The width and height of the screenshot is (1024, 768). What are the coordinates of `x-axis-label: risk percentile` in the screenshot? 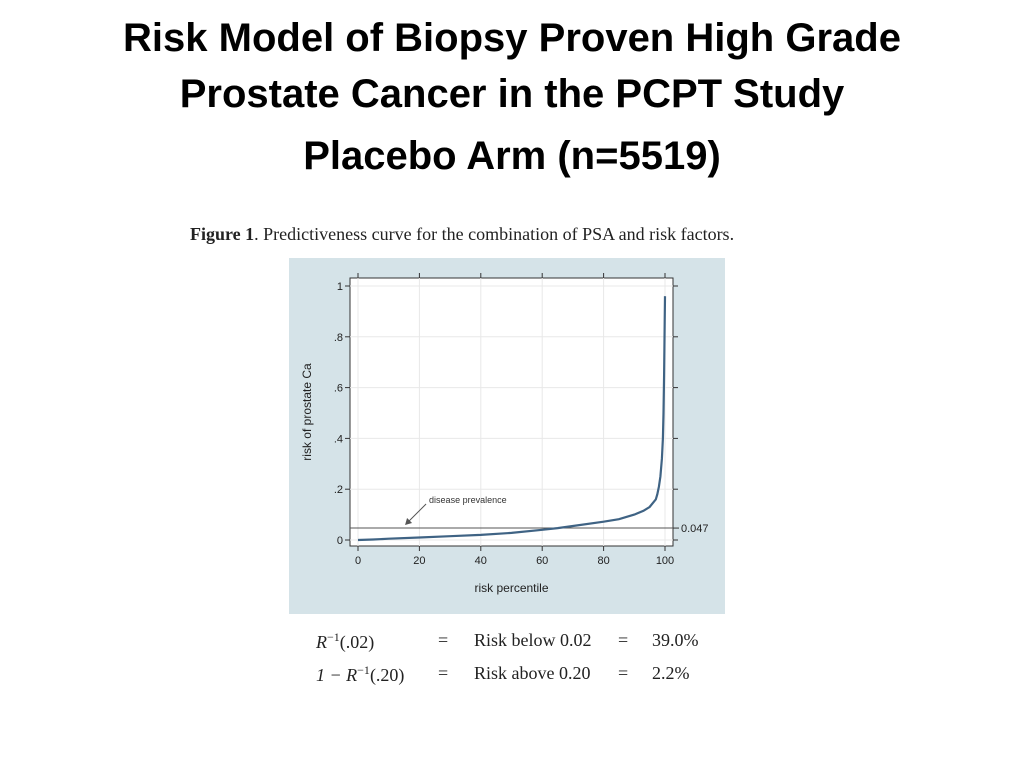 It's located at (511, 588).